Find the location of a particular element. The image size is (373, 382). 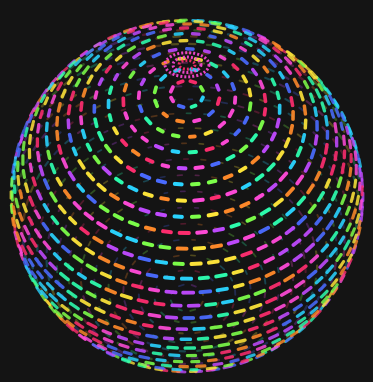

pole-ring is located at coordinates (187, 64).